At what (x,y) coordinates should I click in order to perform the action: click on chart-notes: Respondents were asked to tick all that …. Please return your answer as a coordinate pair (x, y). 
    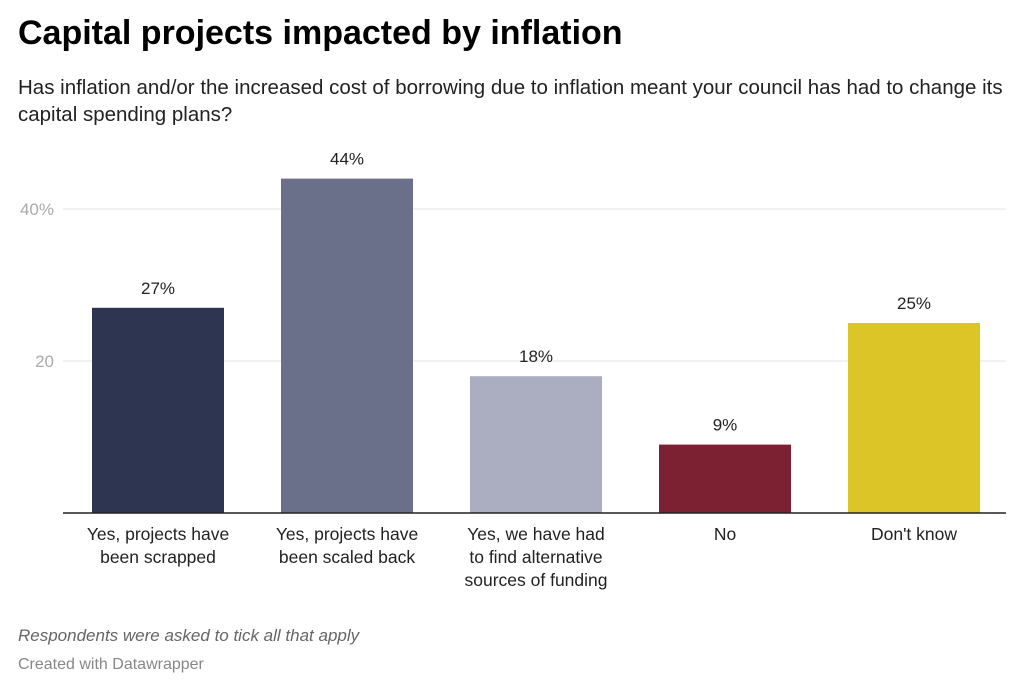
    Looking at the image, I should click on (189, 635).